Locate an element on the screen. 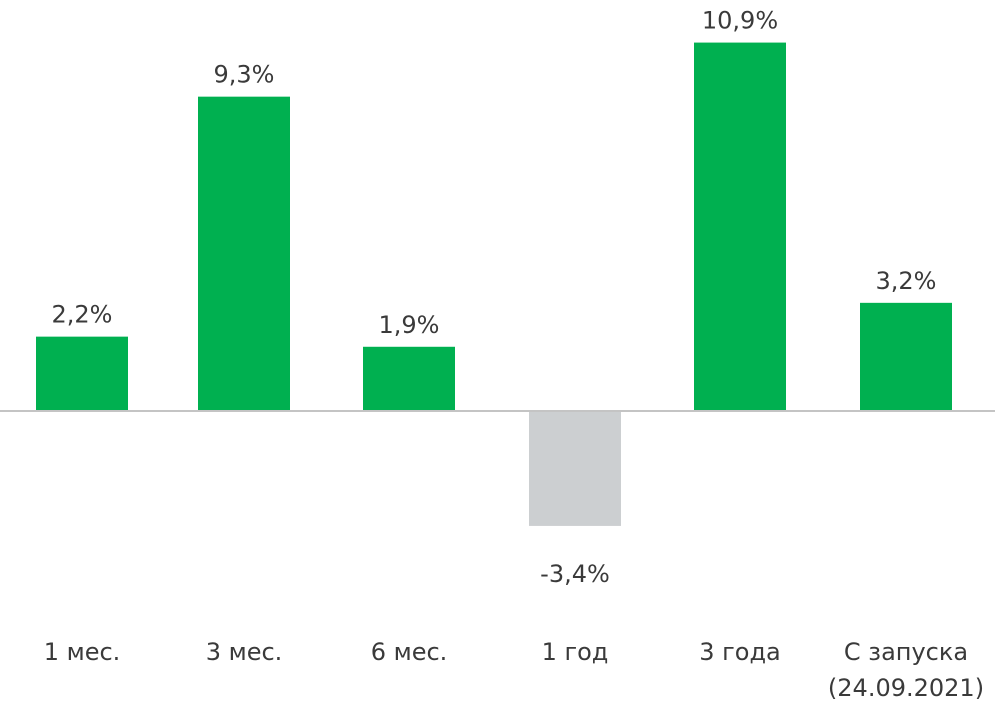 The width and height of the screenshot is (995, 717). data-label-4: -3,4% is located at coordinates (575, 574).